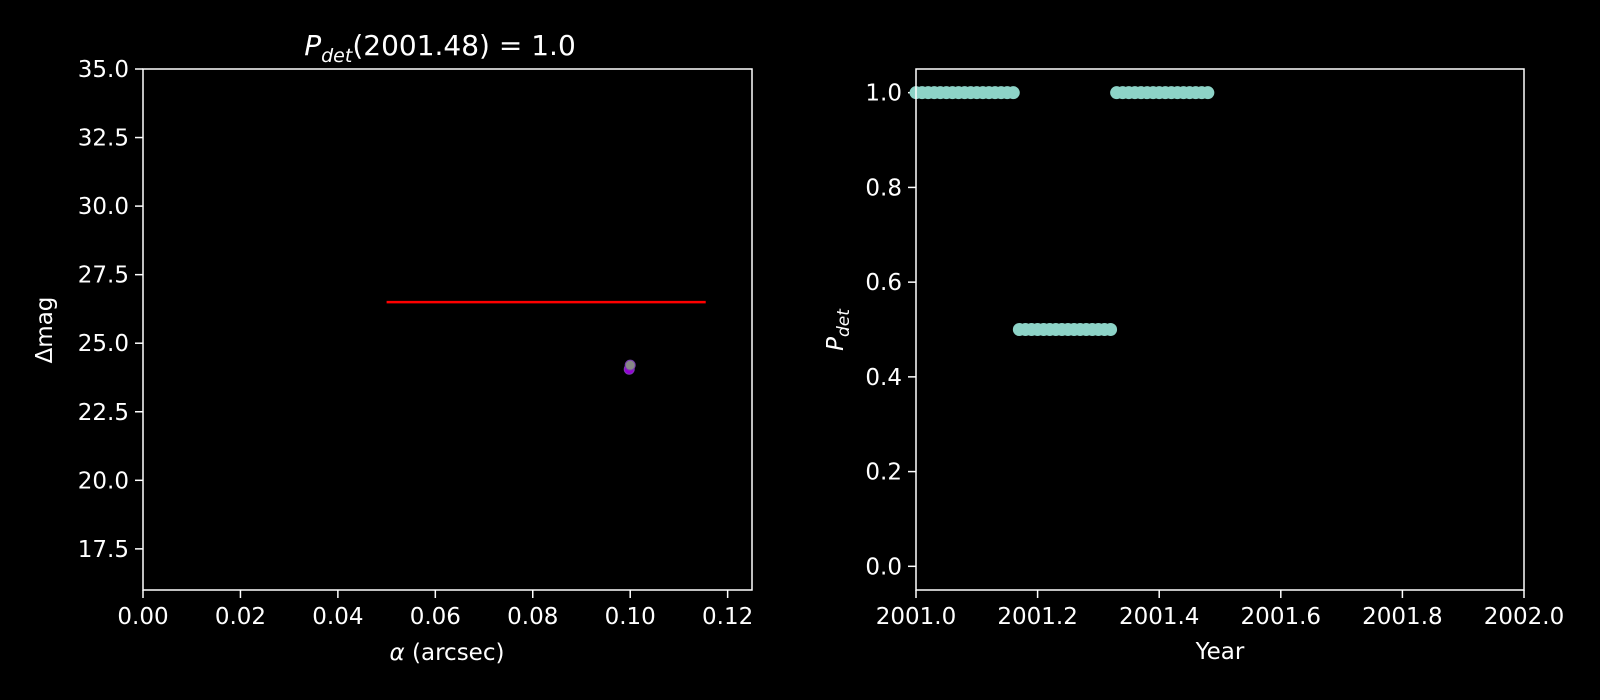  What do you see at coordinates (103, 481) in the screenshot?
I see `left-y-tick-label: 20.0` at bounding box center [103, 481].